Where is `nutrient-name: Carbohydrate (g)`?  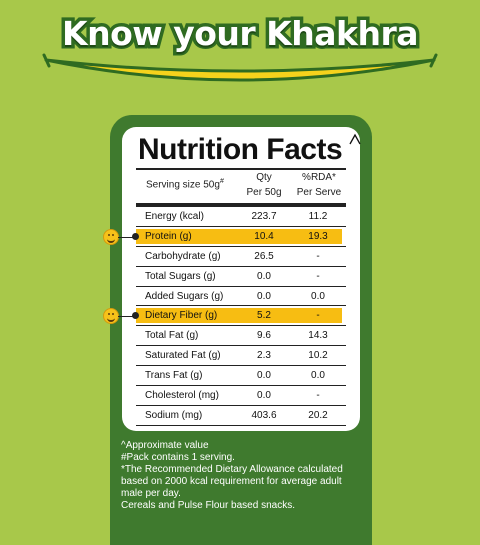 nutrient-name: Carbohydrate (g) is located at coordinates (183, 256).